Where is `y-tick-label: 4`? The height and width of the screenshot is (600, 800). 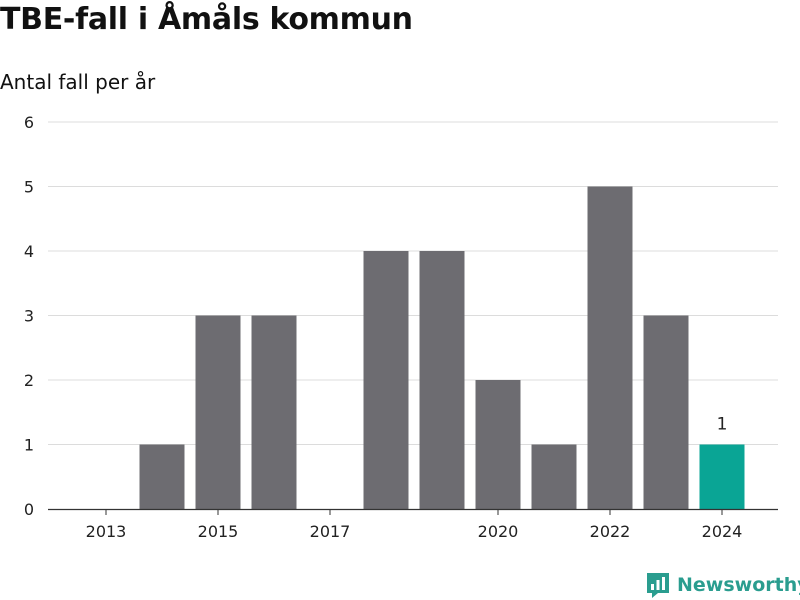 y-tick-label: 4 is located at coordinates (29, 251).